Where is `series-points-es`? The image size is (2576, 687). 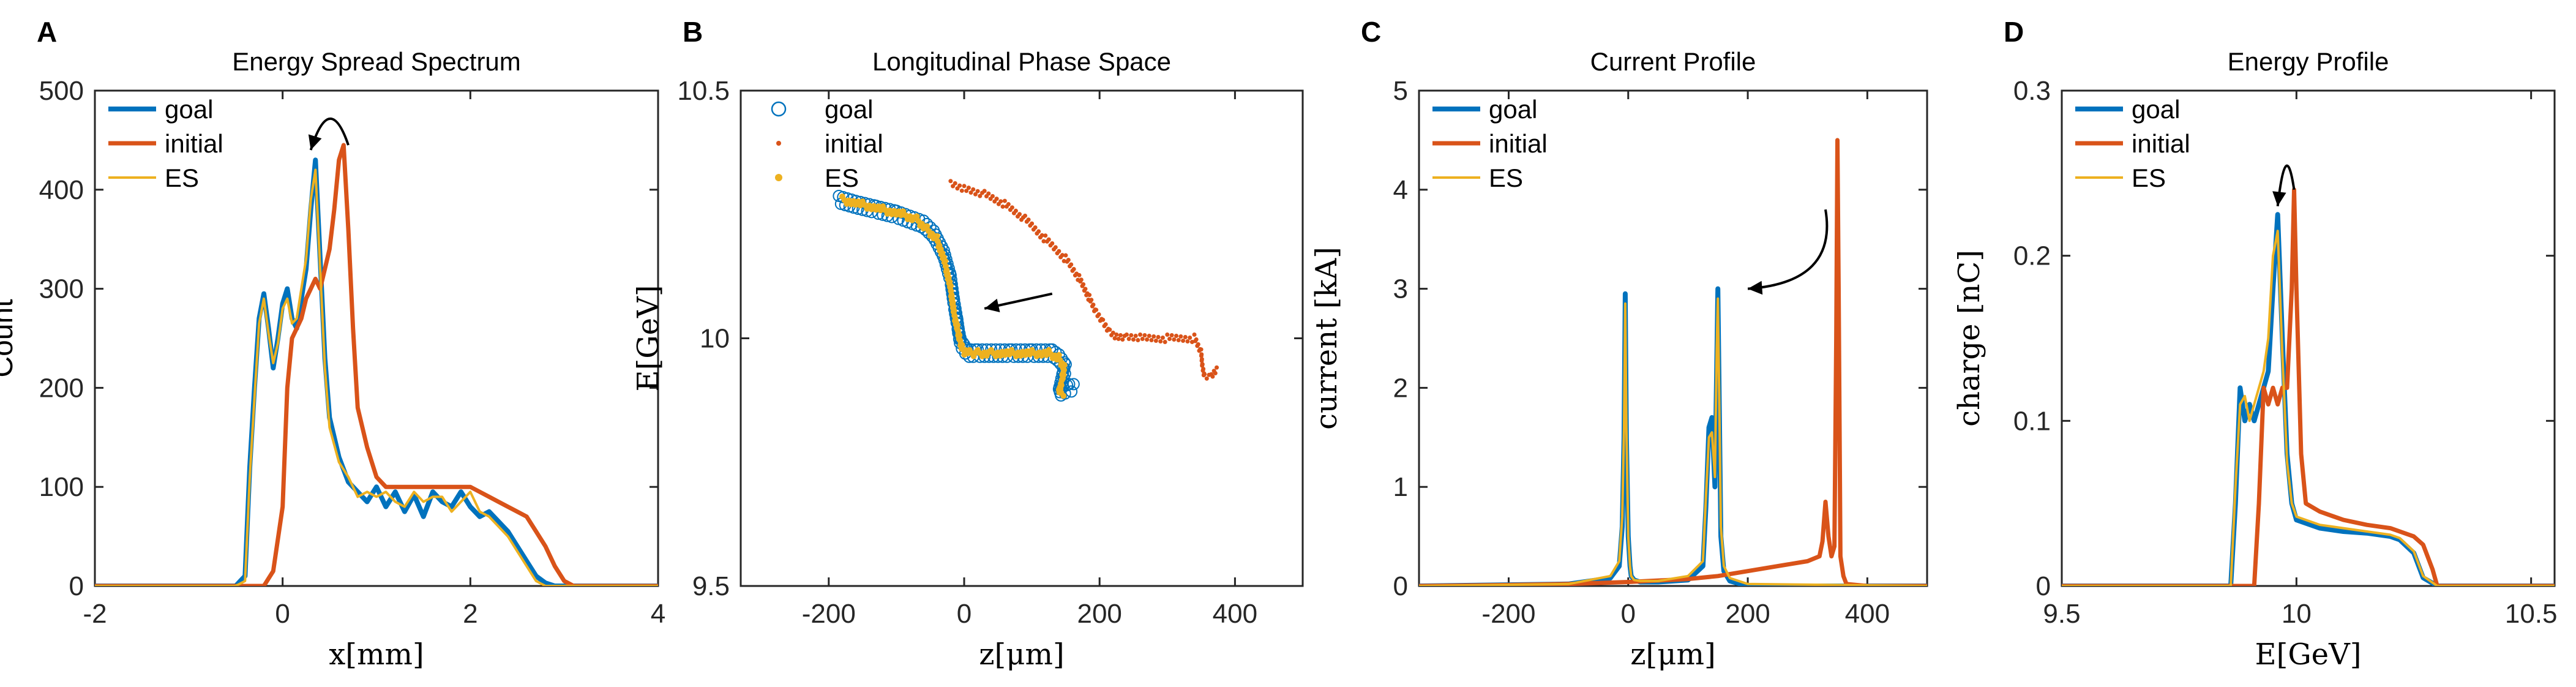
series-points-es is located at coordinates (954, 296).